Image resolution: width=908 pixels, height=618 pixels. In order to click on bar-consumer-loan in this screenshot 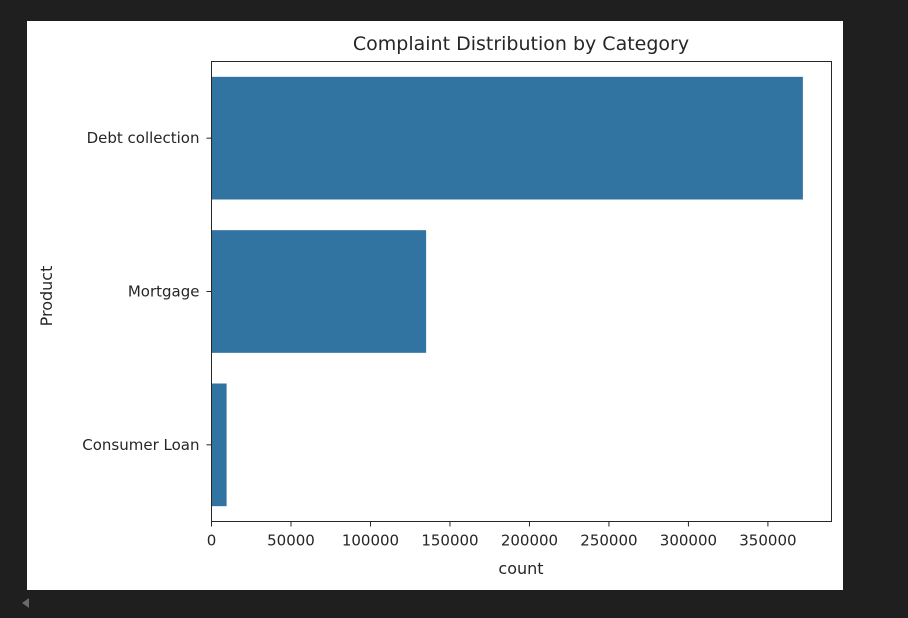, I will do `click(219, 445)`.